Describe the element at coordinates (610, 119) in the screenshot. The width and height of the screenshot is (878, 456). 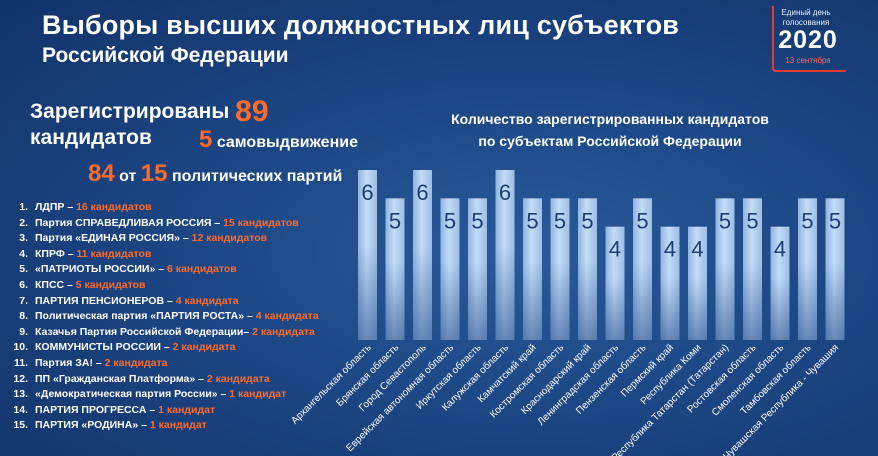
I see `chart-title-line1: Количество зарегистрированных кандидатов` at that location.